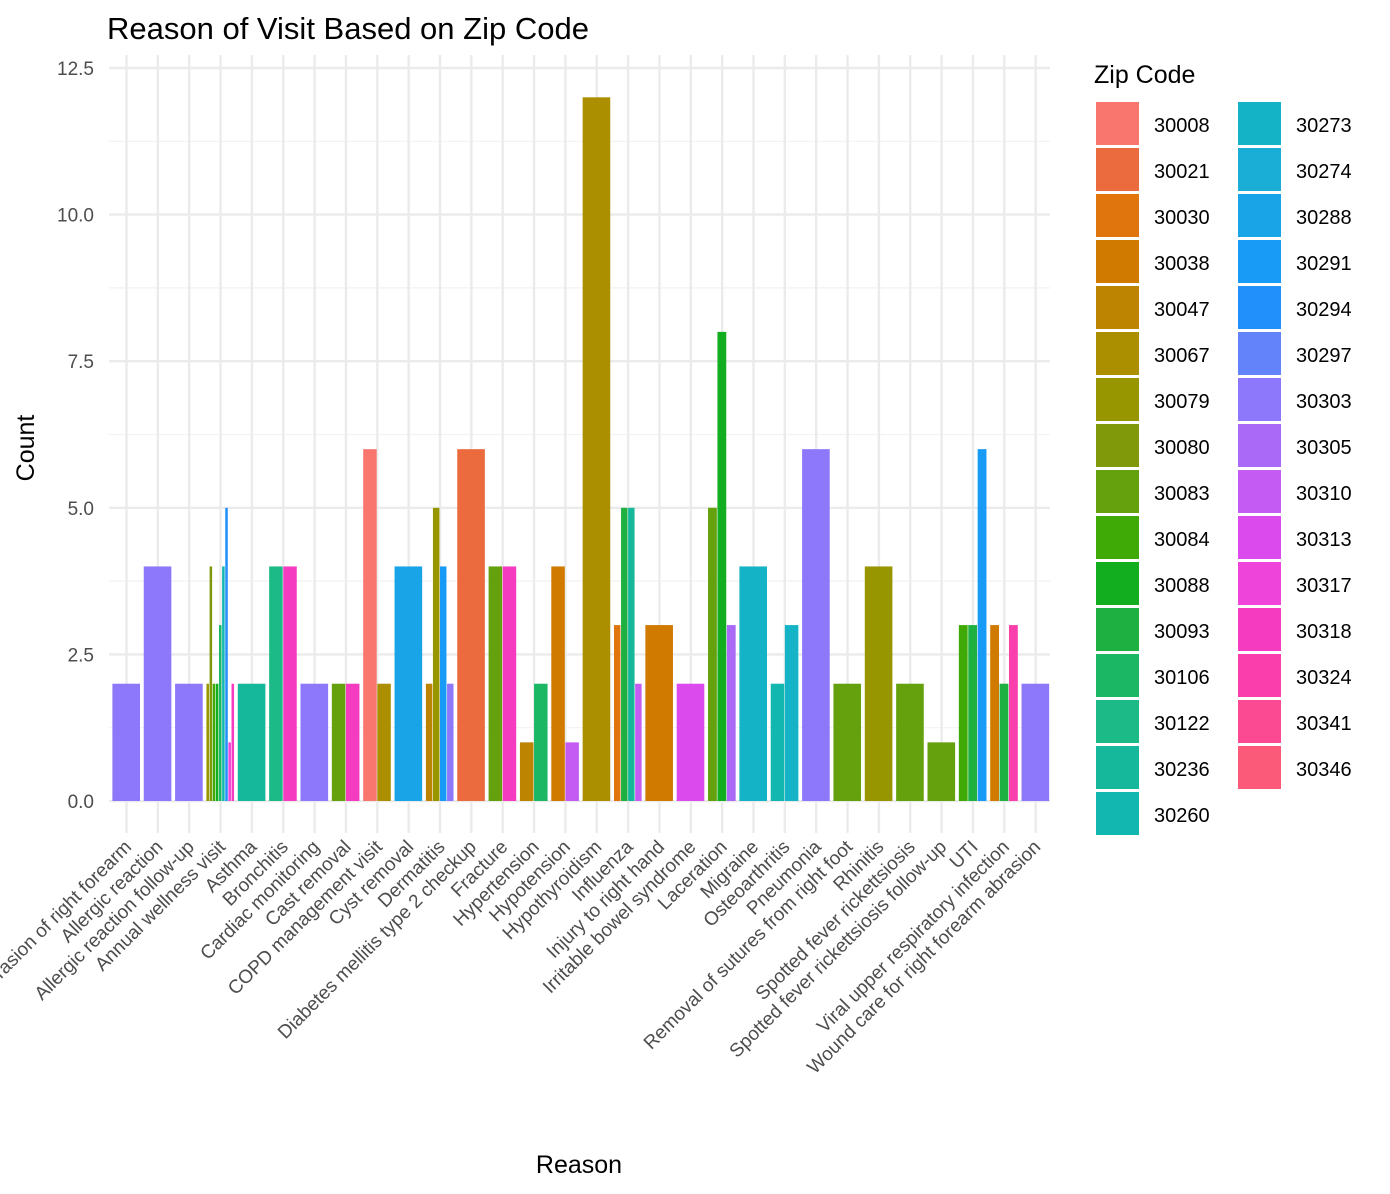  Describe the element at coordinates (1182, 402) in the screenshot. I see `legend-label: 30079` at that location.